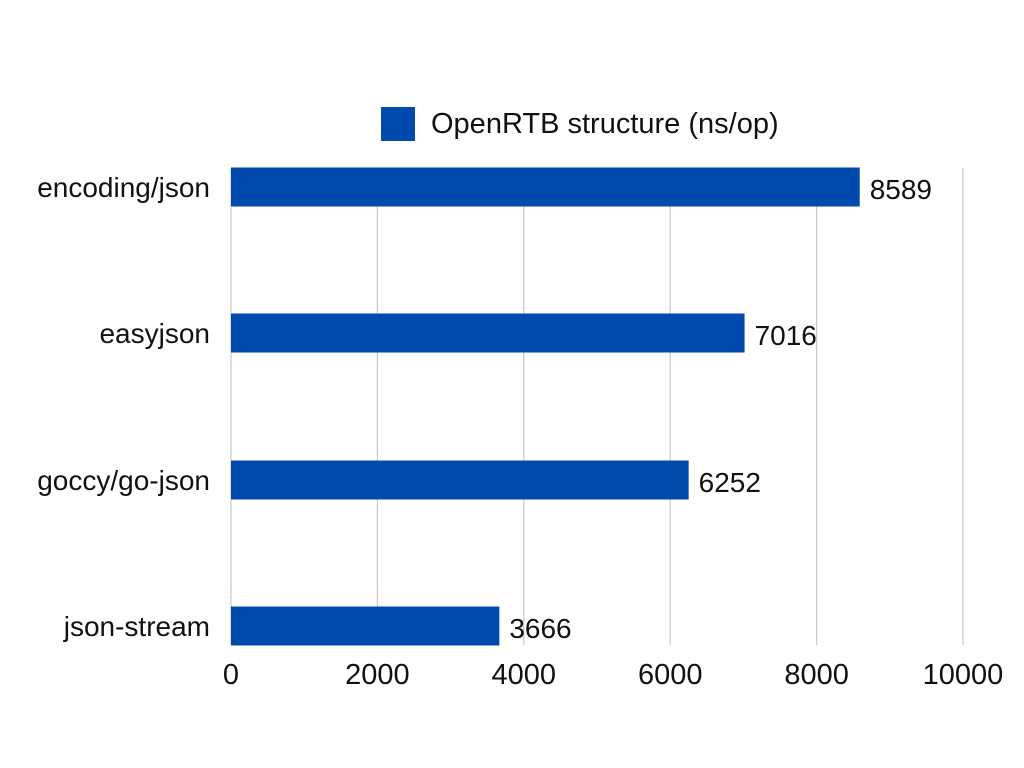 This screenshot has width=1024, height=768. Describe the element at coordinates (488, 333) in the screenshot. I see `bar-easyjson` at that location.